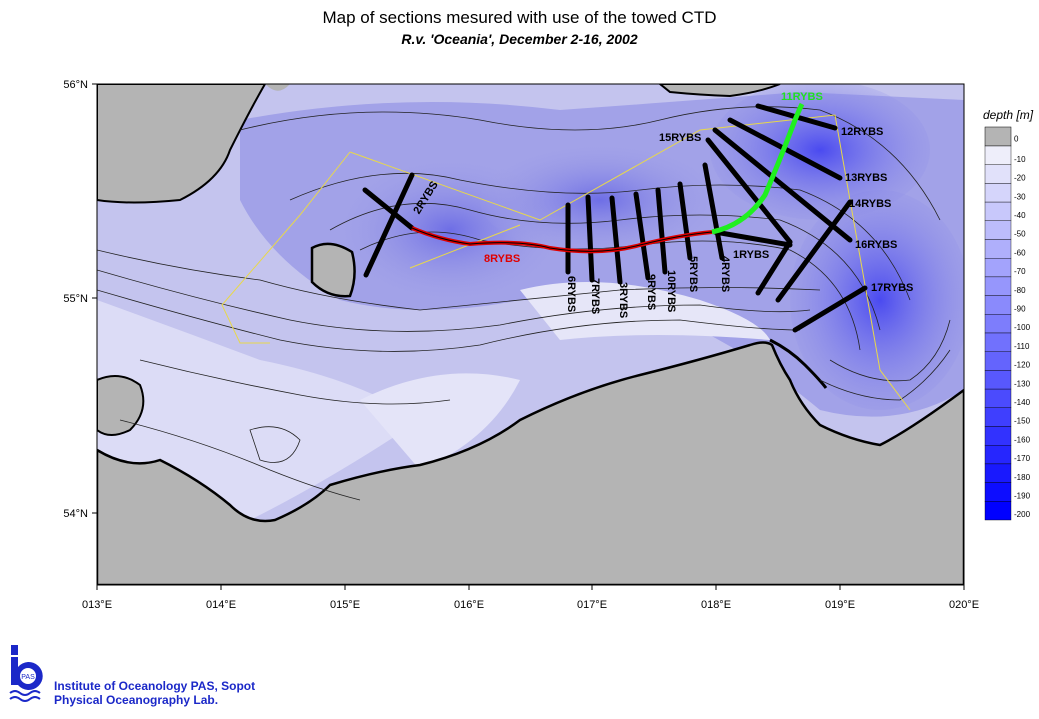 The height and width of the screenshot is (719, 1039). I want to click on label-17rybs: 17RYBS, so click(892, 288).